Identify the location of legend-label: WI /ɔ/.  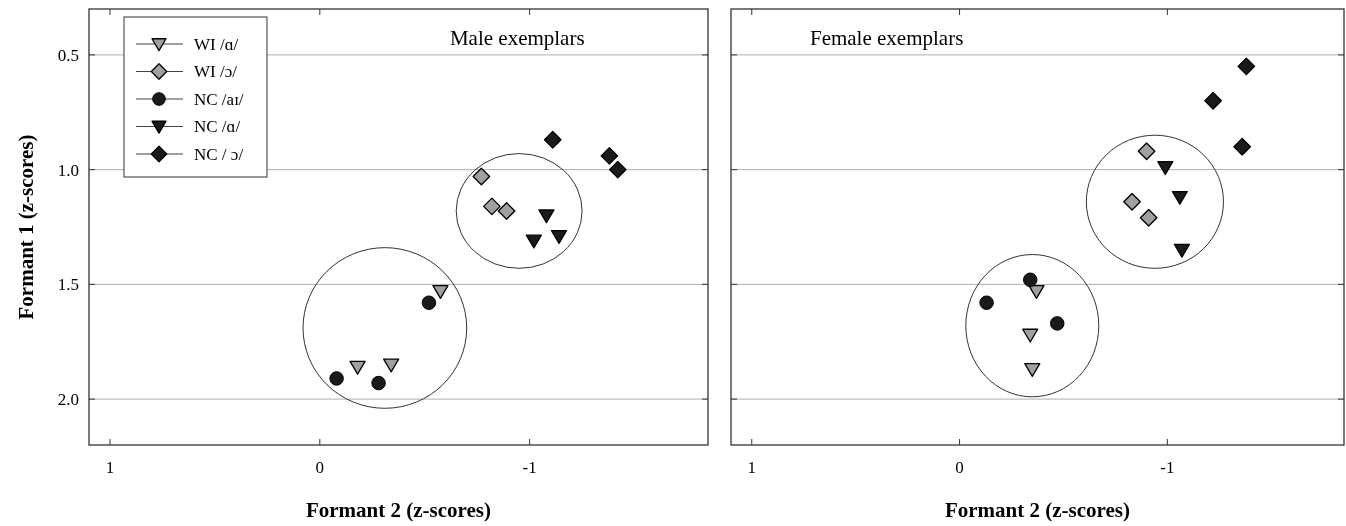
(216, 72).